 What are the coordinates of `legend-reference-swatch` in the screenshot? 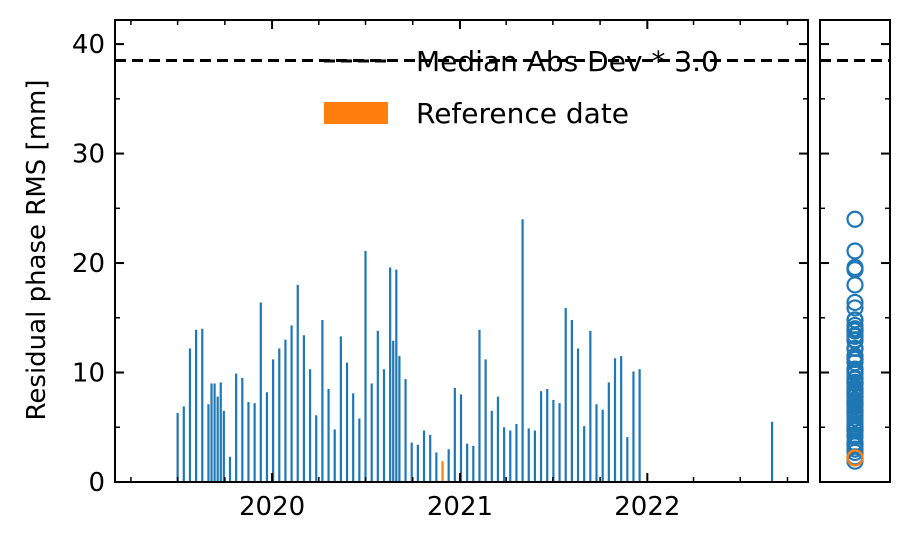 It's located at (356, 113).